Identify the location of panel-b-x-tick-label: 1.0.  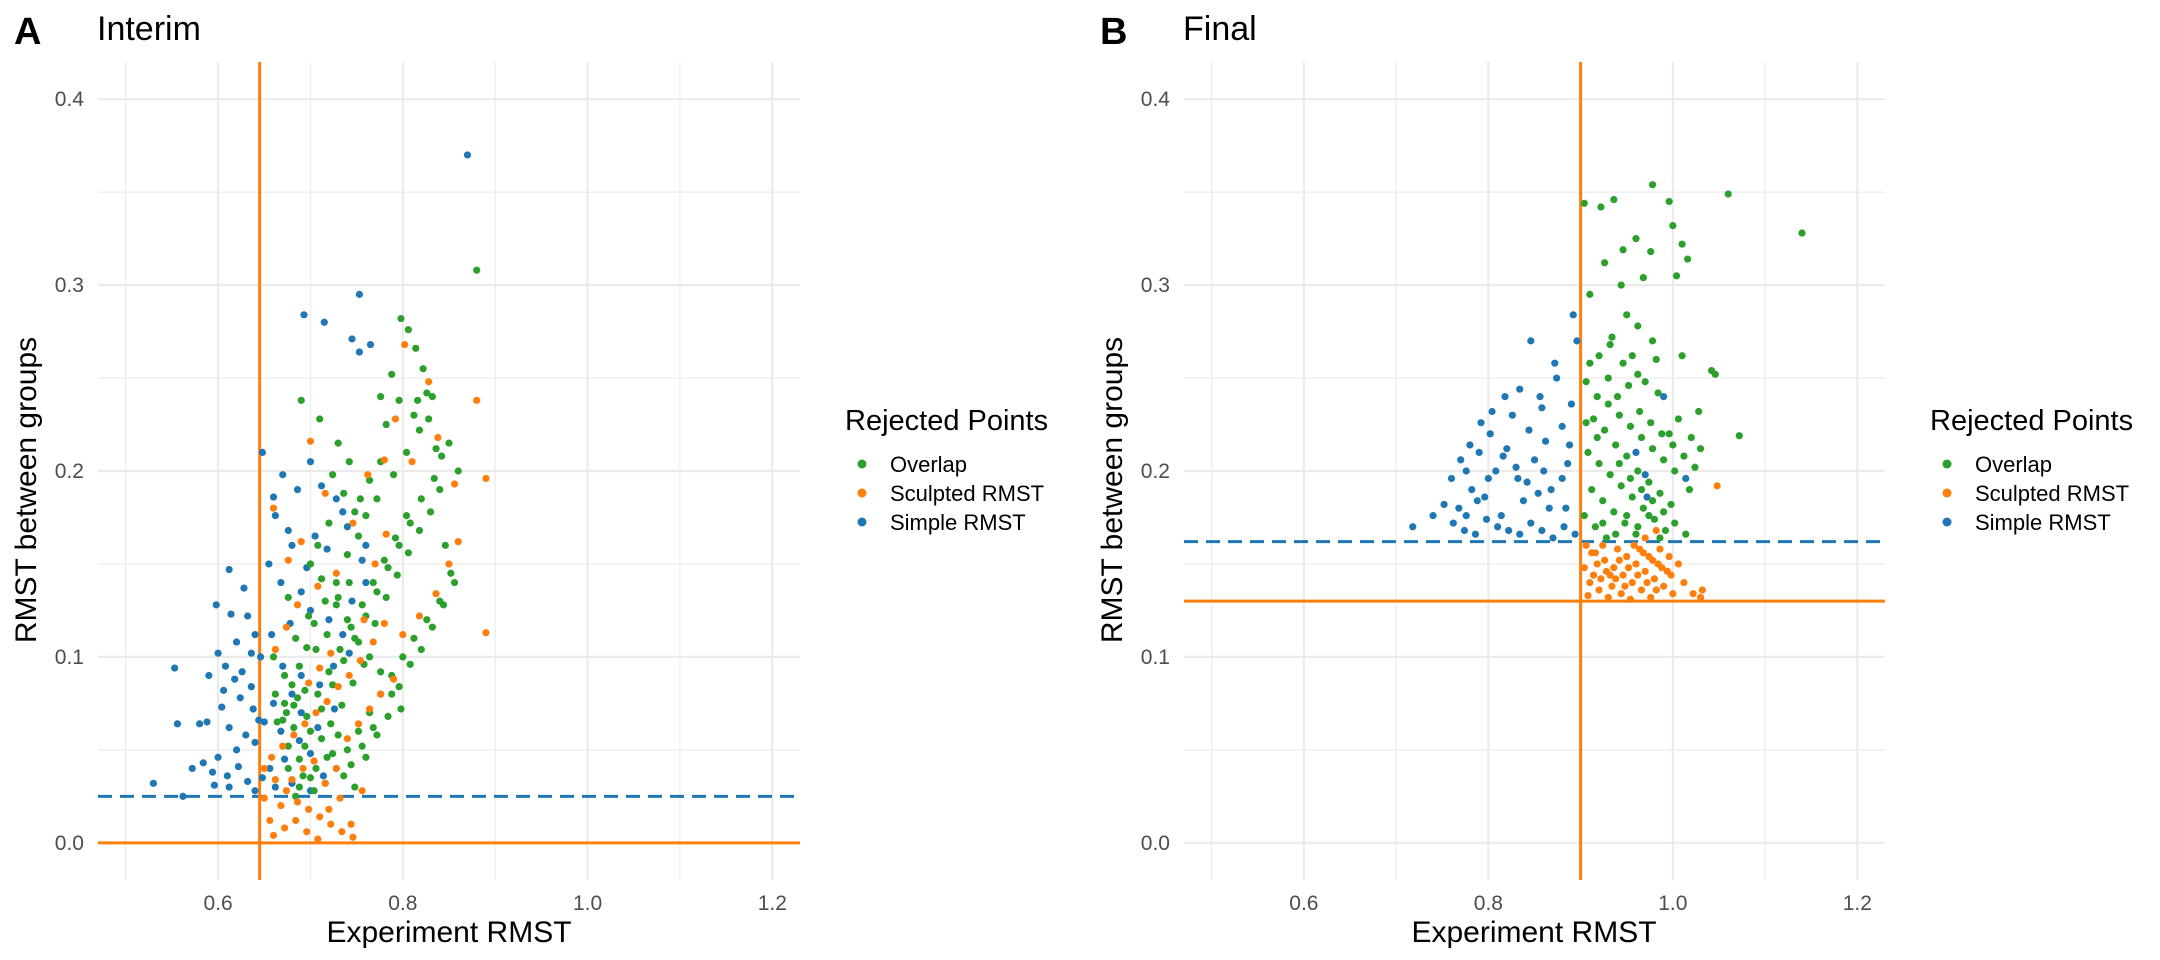
(1672, 903).